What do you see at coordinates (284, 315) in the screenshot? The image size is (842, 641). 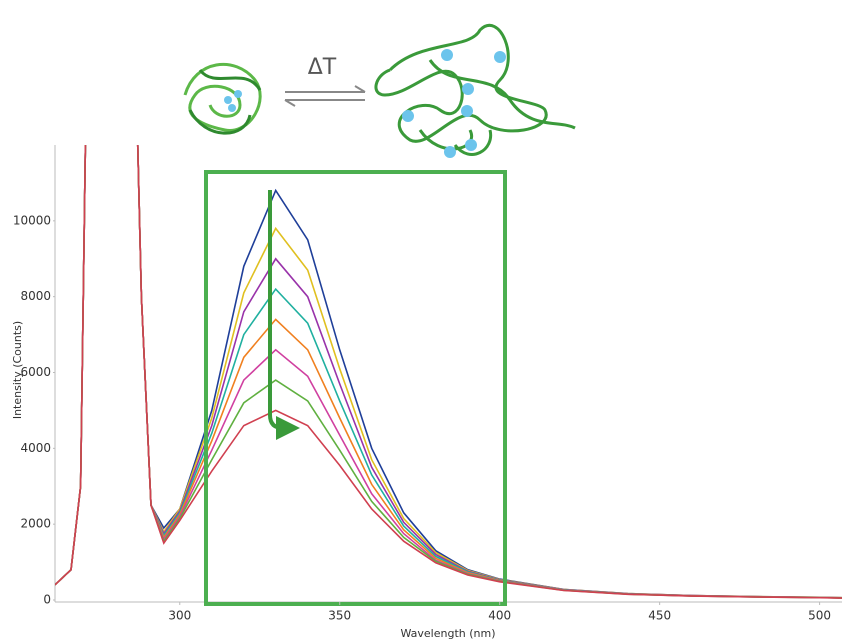 I see `trend-arrow` at bounding box center [284, 315].